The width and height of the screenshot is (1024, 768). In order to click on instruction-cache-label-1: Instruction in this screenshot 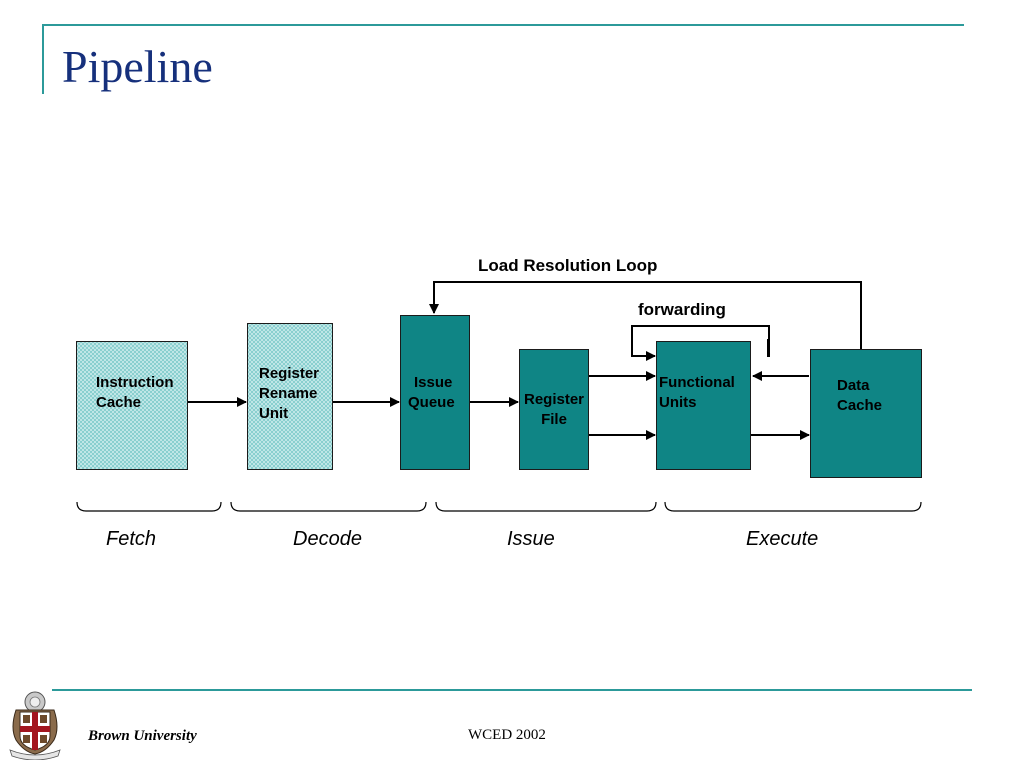, I will do `click(135, 382)`.